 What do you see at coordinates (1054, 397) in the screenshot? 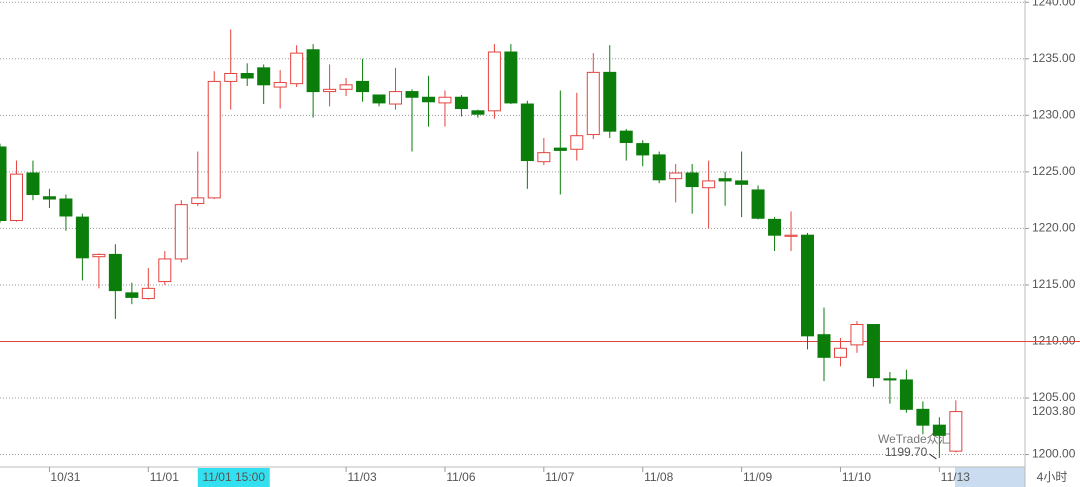
I see `y-tick-label: 1205.00` at bounding box center [1054, 397].